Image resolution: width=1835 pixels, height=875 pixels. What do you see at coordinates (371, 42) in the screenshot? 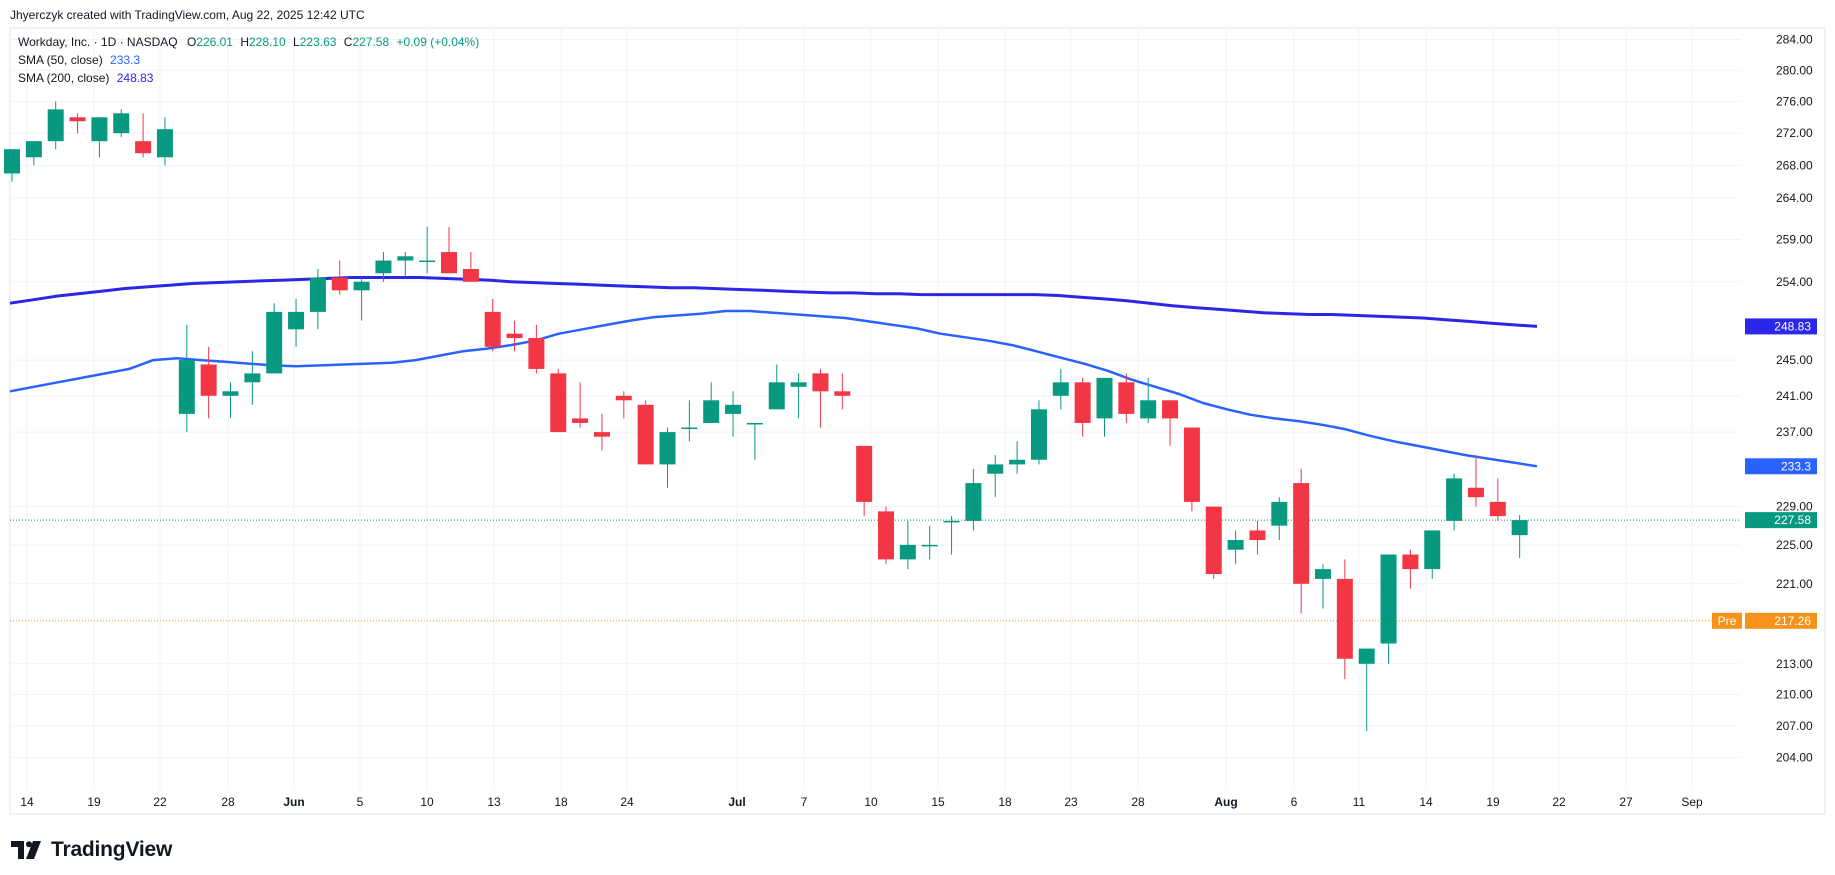
I see `legend-close-value: 227.58` at bounding box center [371, 42].